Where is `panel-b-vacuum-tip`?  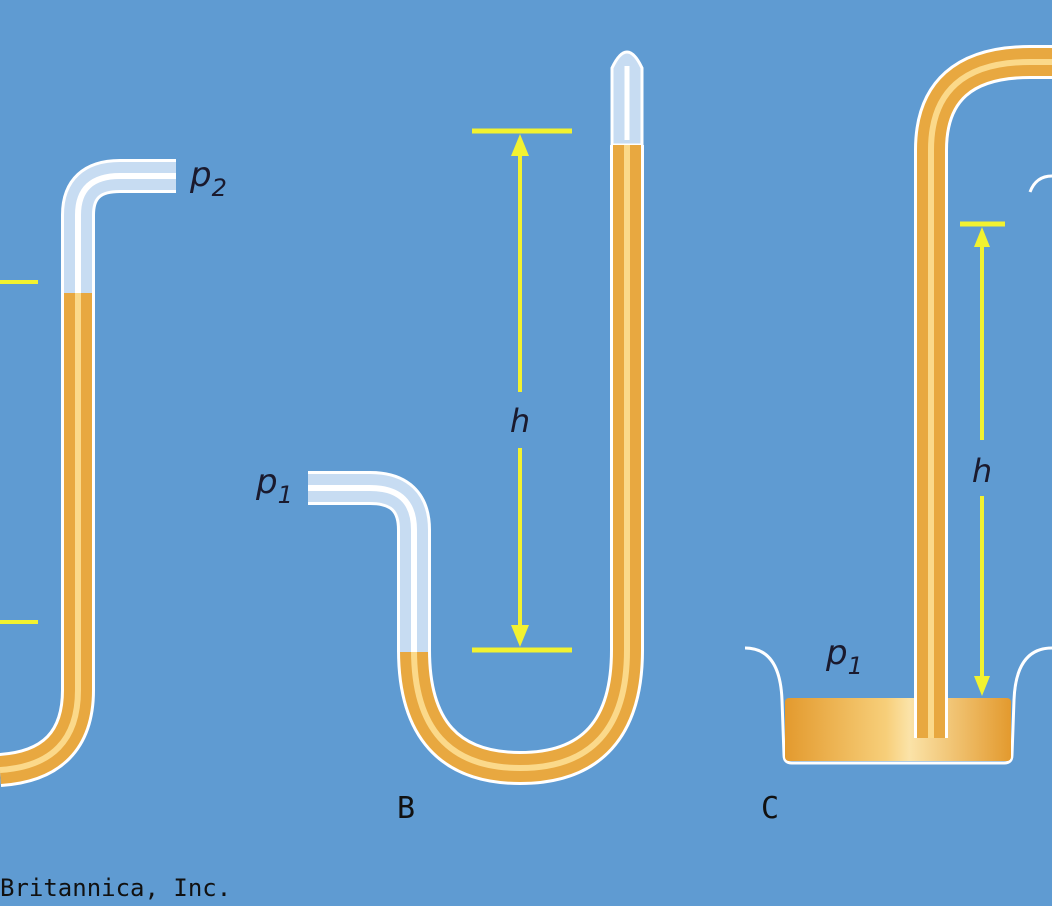
panel-b-vacuum-tip is located at coordinates (627, 98).